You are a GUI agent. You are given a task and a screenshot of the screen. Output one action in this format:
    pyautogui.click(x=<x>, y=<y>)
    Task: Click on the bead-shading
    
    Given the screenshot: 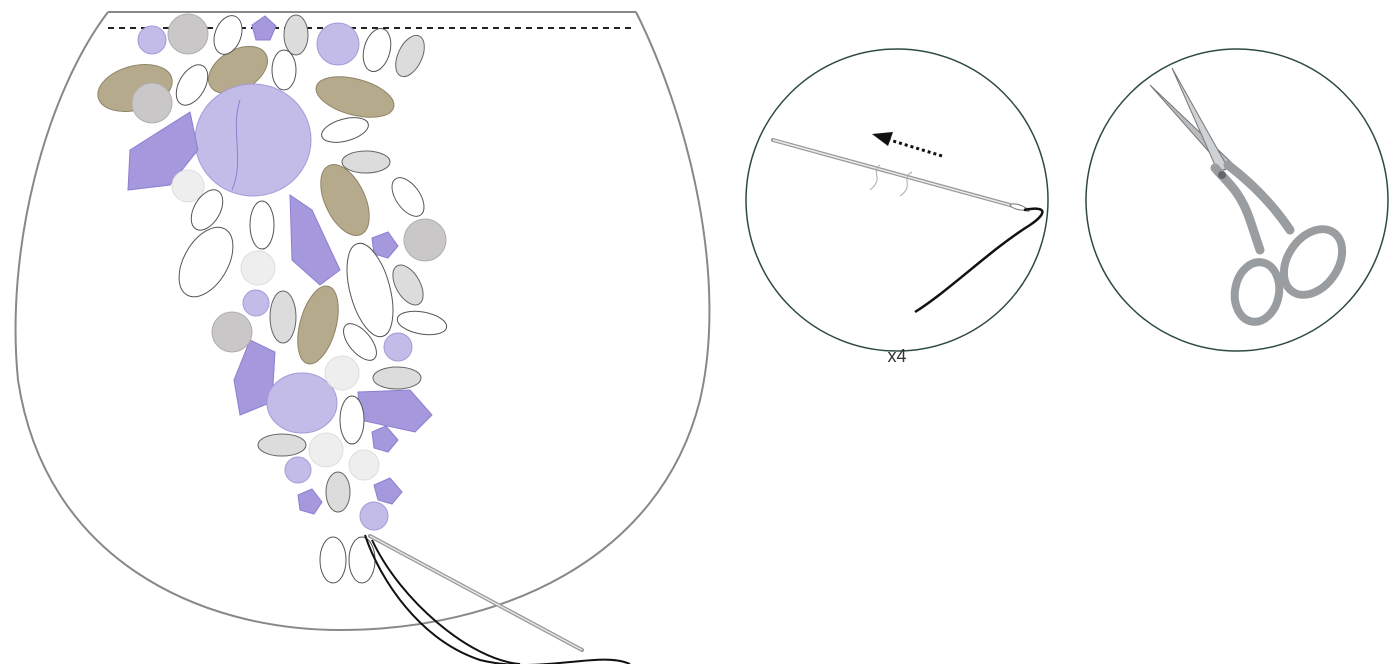 What is the action you would take?
    pyautogui.click(x=236, y=145)
    